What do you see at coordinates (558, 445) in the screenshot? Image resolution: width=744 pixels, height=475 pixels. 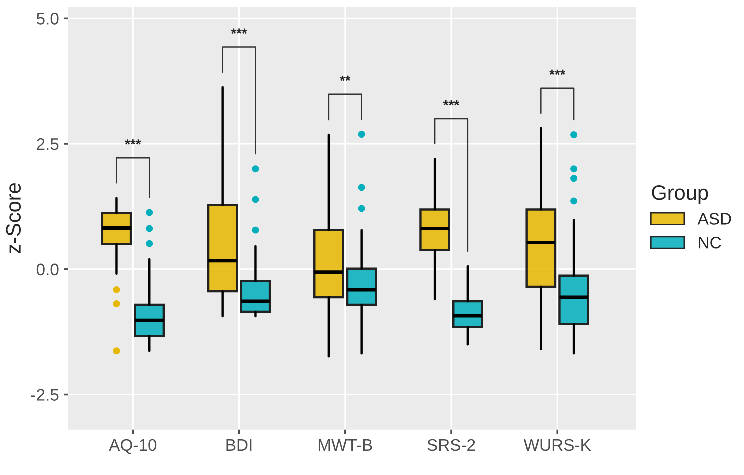 I see `x-tick-label: WURS-K` at bounding box center [558, 445].